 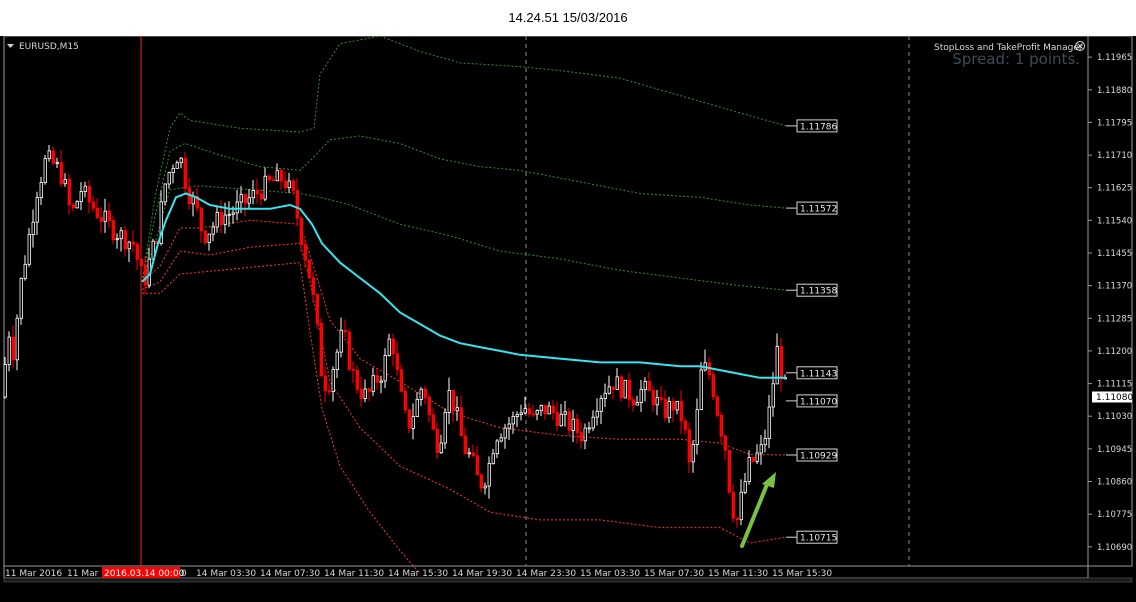 I want to click on price-tick-label: 1.11880, so click(x=1114, y=91).